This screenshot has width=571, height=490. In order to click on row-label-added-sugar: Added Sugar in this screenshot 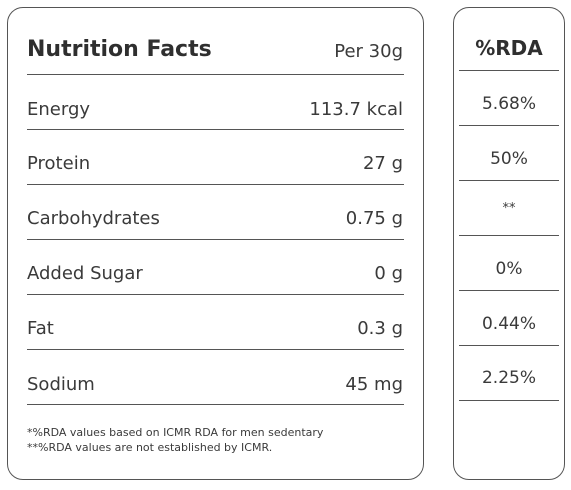, I will do `click(85, 273)`.